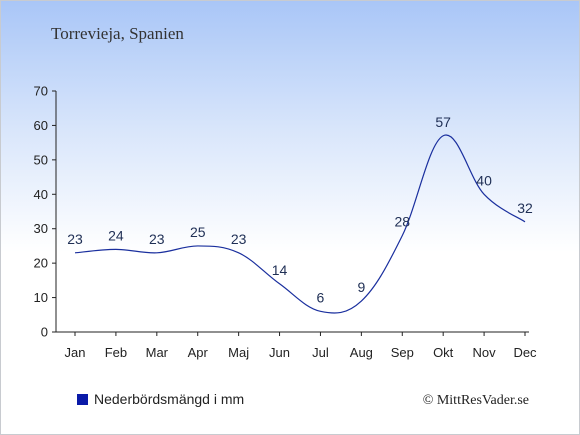  Describe the element at coordinates (41, 263) in the screenshot. I see `y-tick-label: 20` at that location.